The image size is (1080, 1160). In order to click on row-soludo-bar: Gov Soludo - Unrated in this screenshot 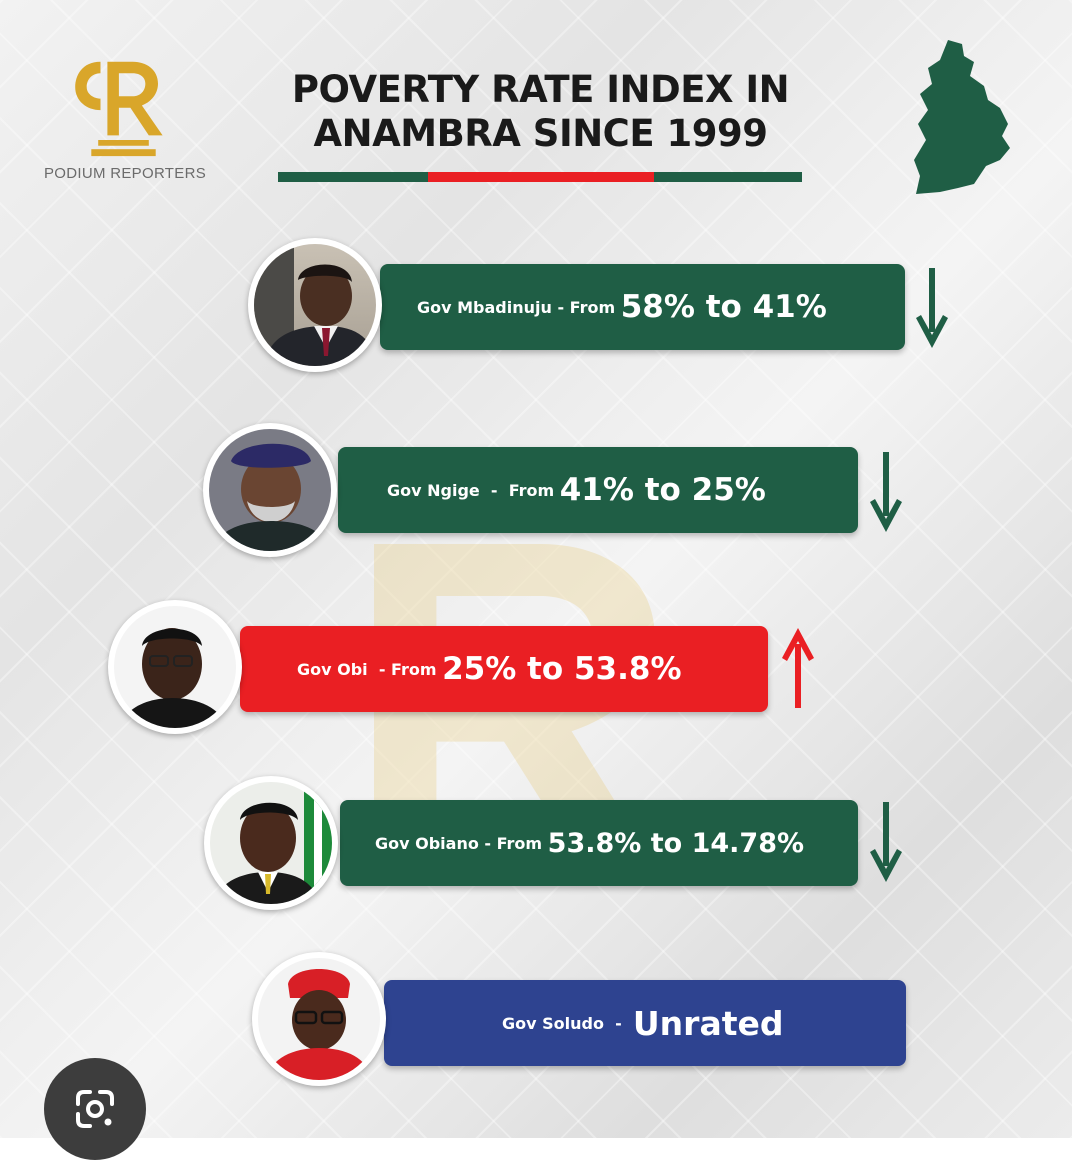, I will do `click(645, 1023)`.